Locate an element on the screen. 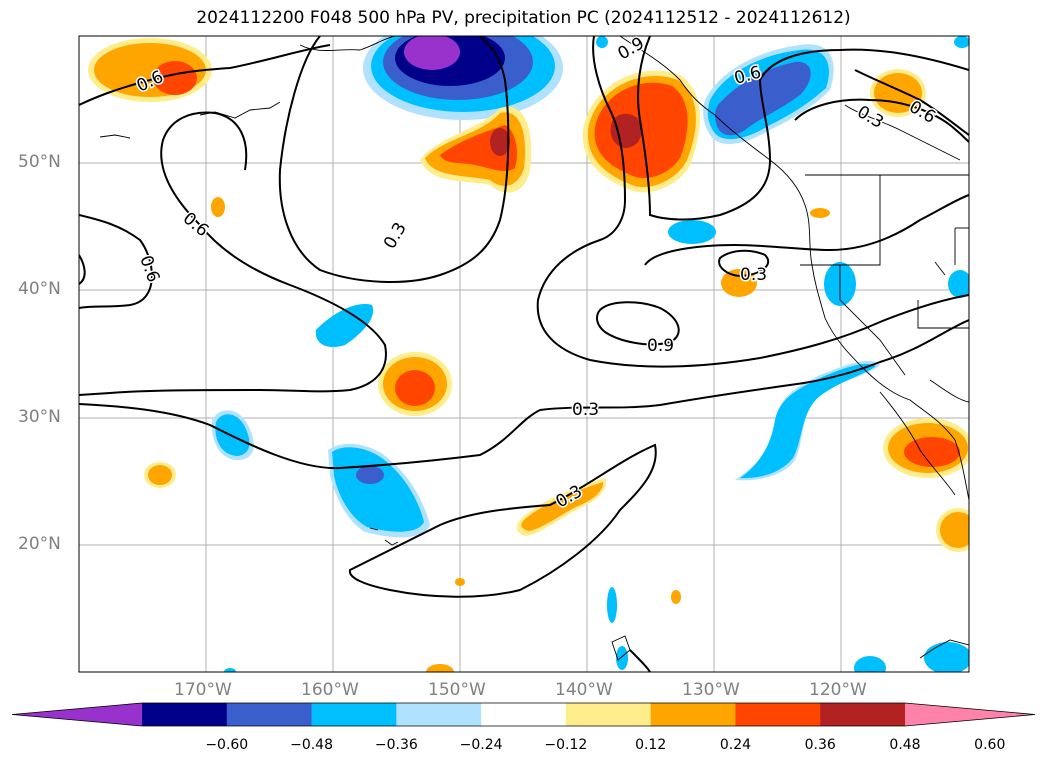  colorbar-tick-label: 0.24 is located at coordinates (735, 745).